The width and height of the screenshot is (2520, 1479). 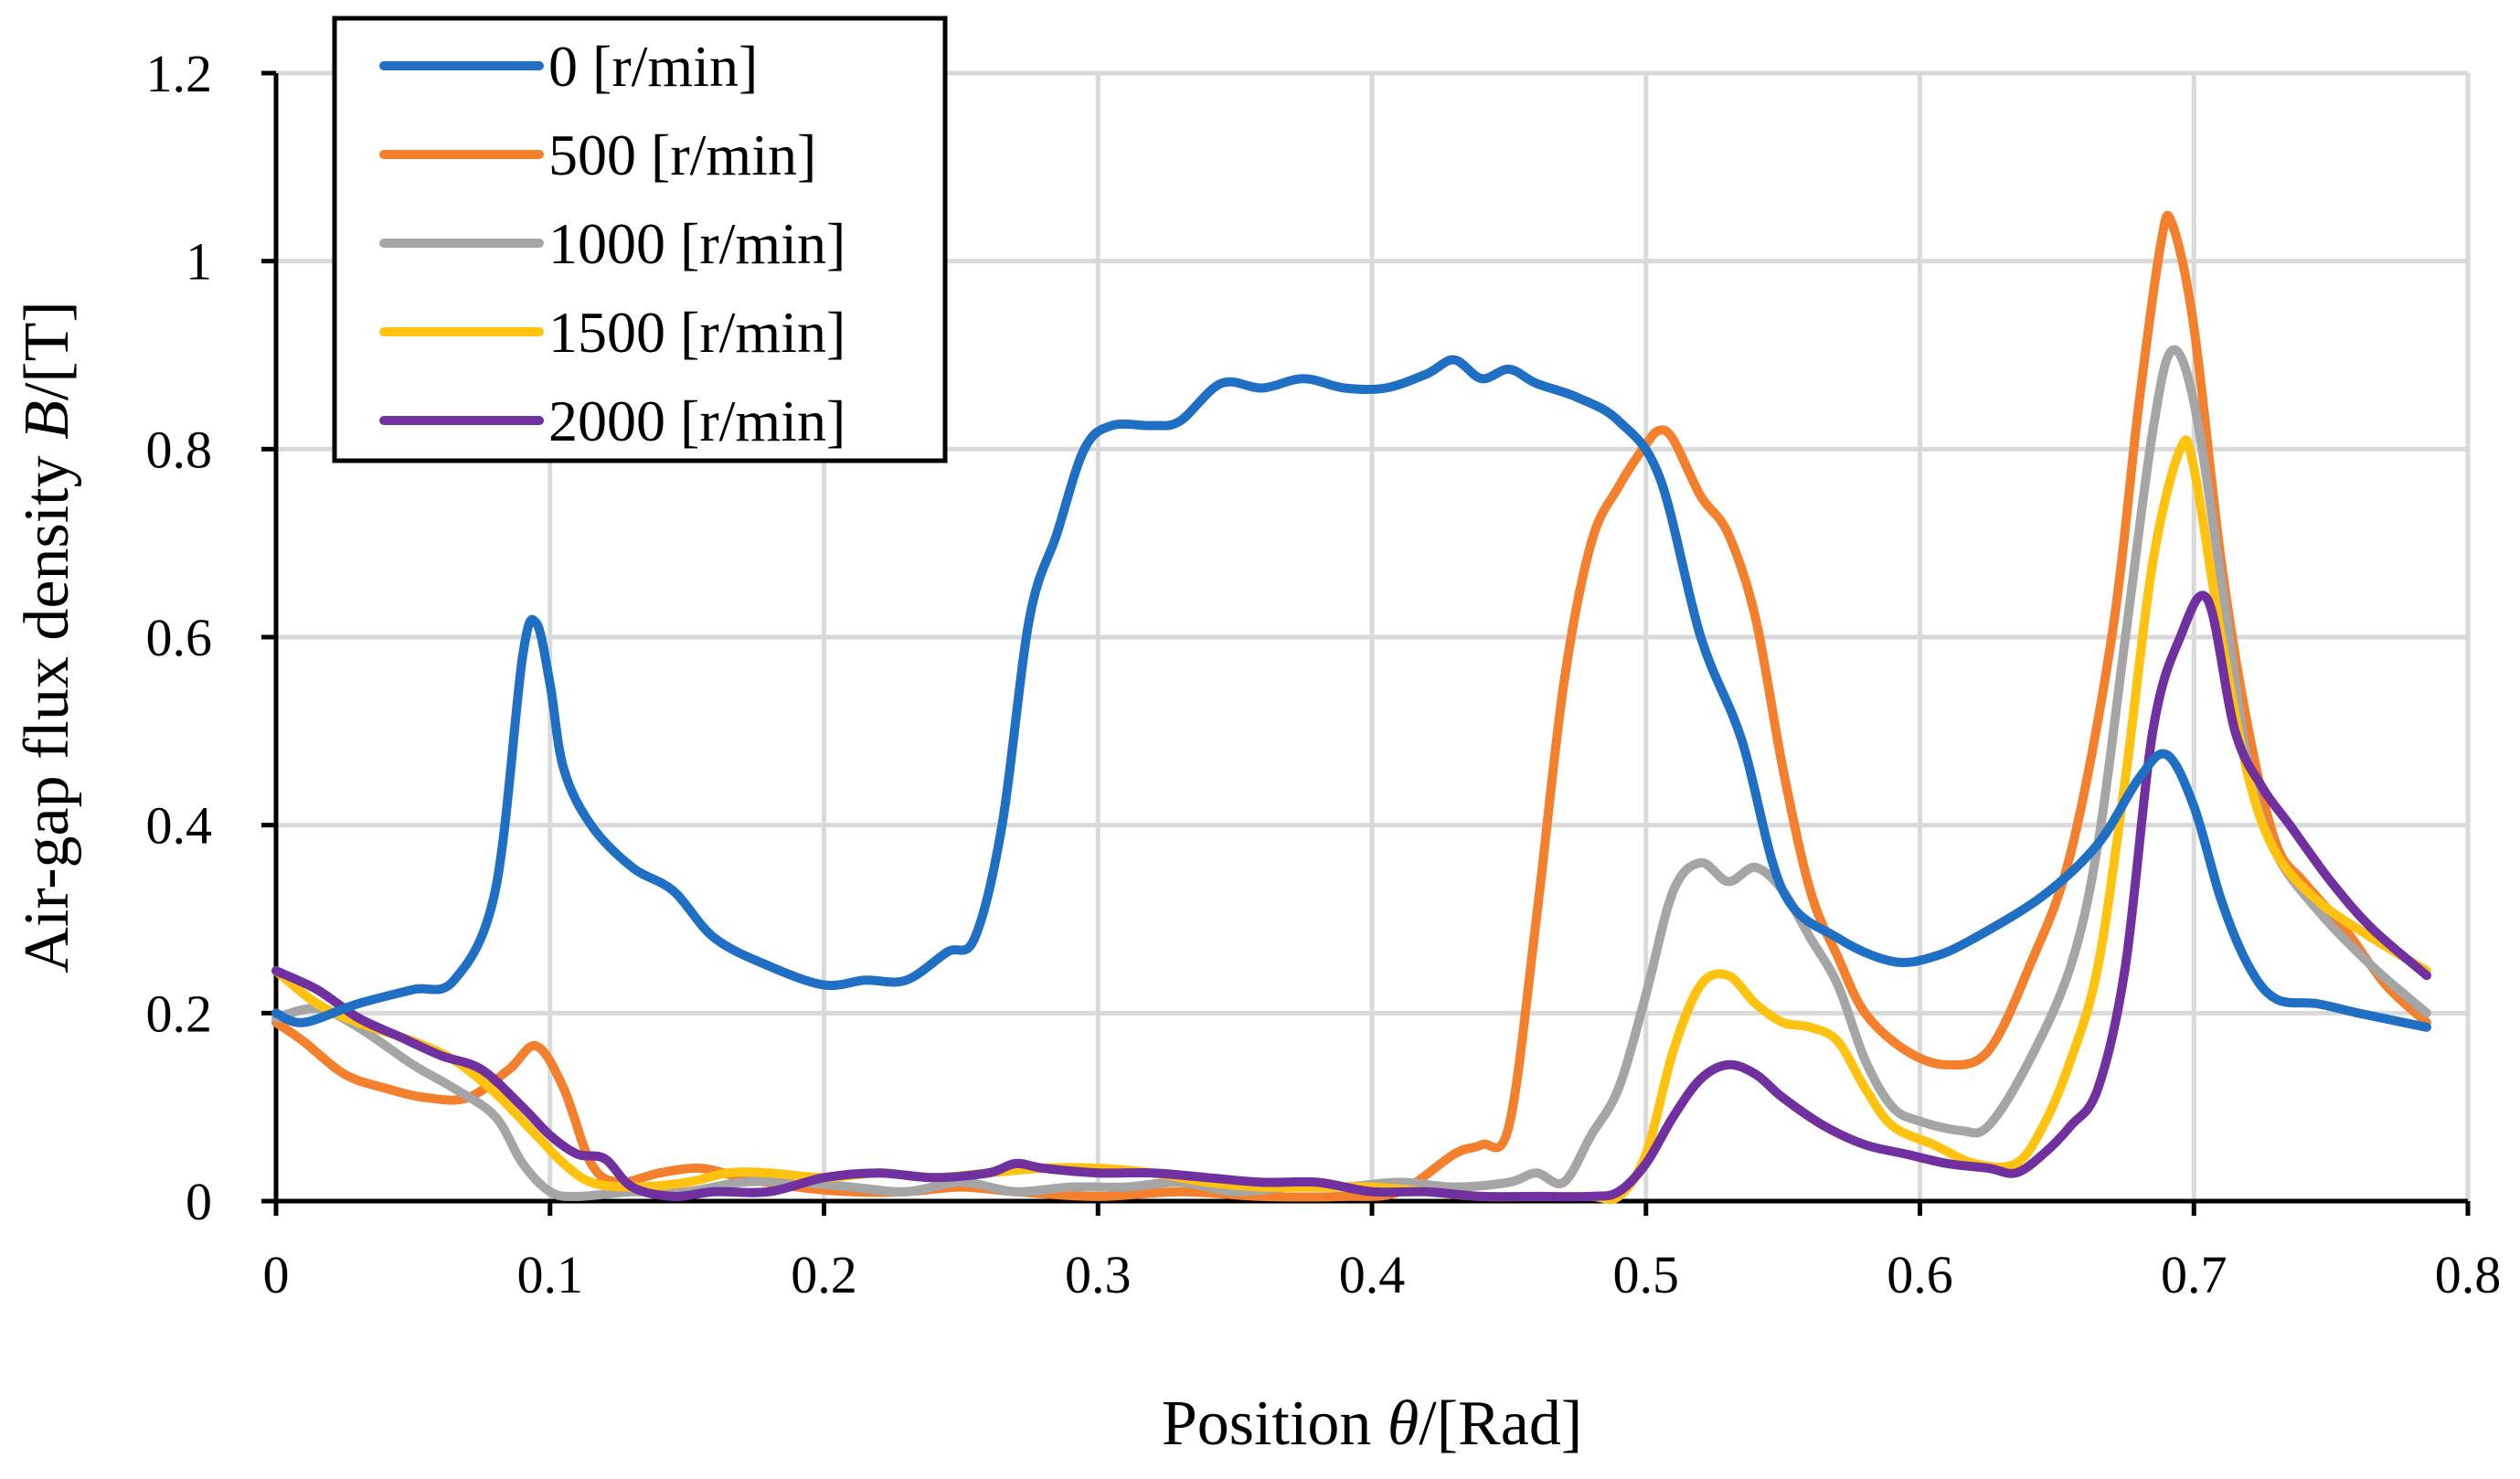 What do you see at coordinates (696, 332) in the screenshot?
I see `legend-label-3: 1500 [r/min]` at bounding box center [696, 332].